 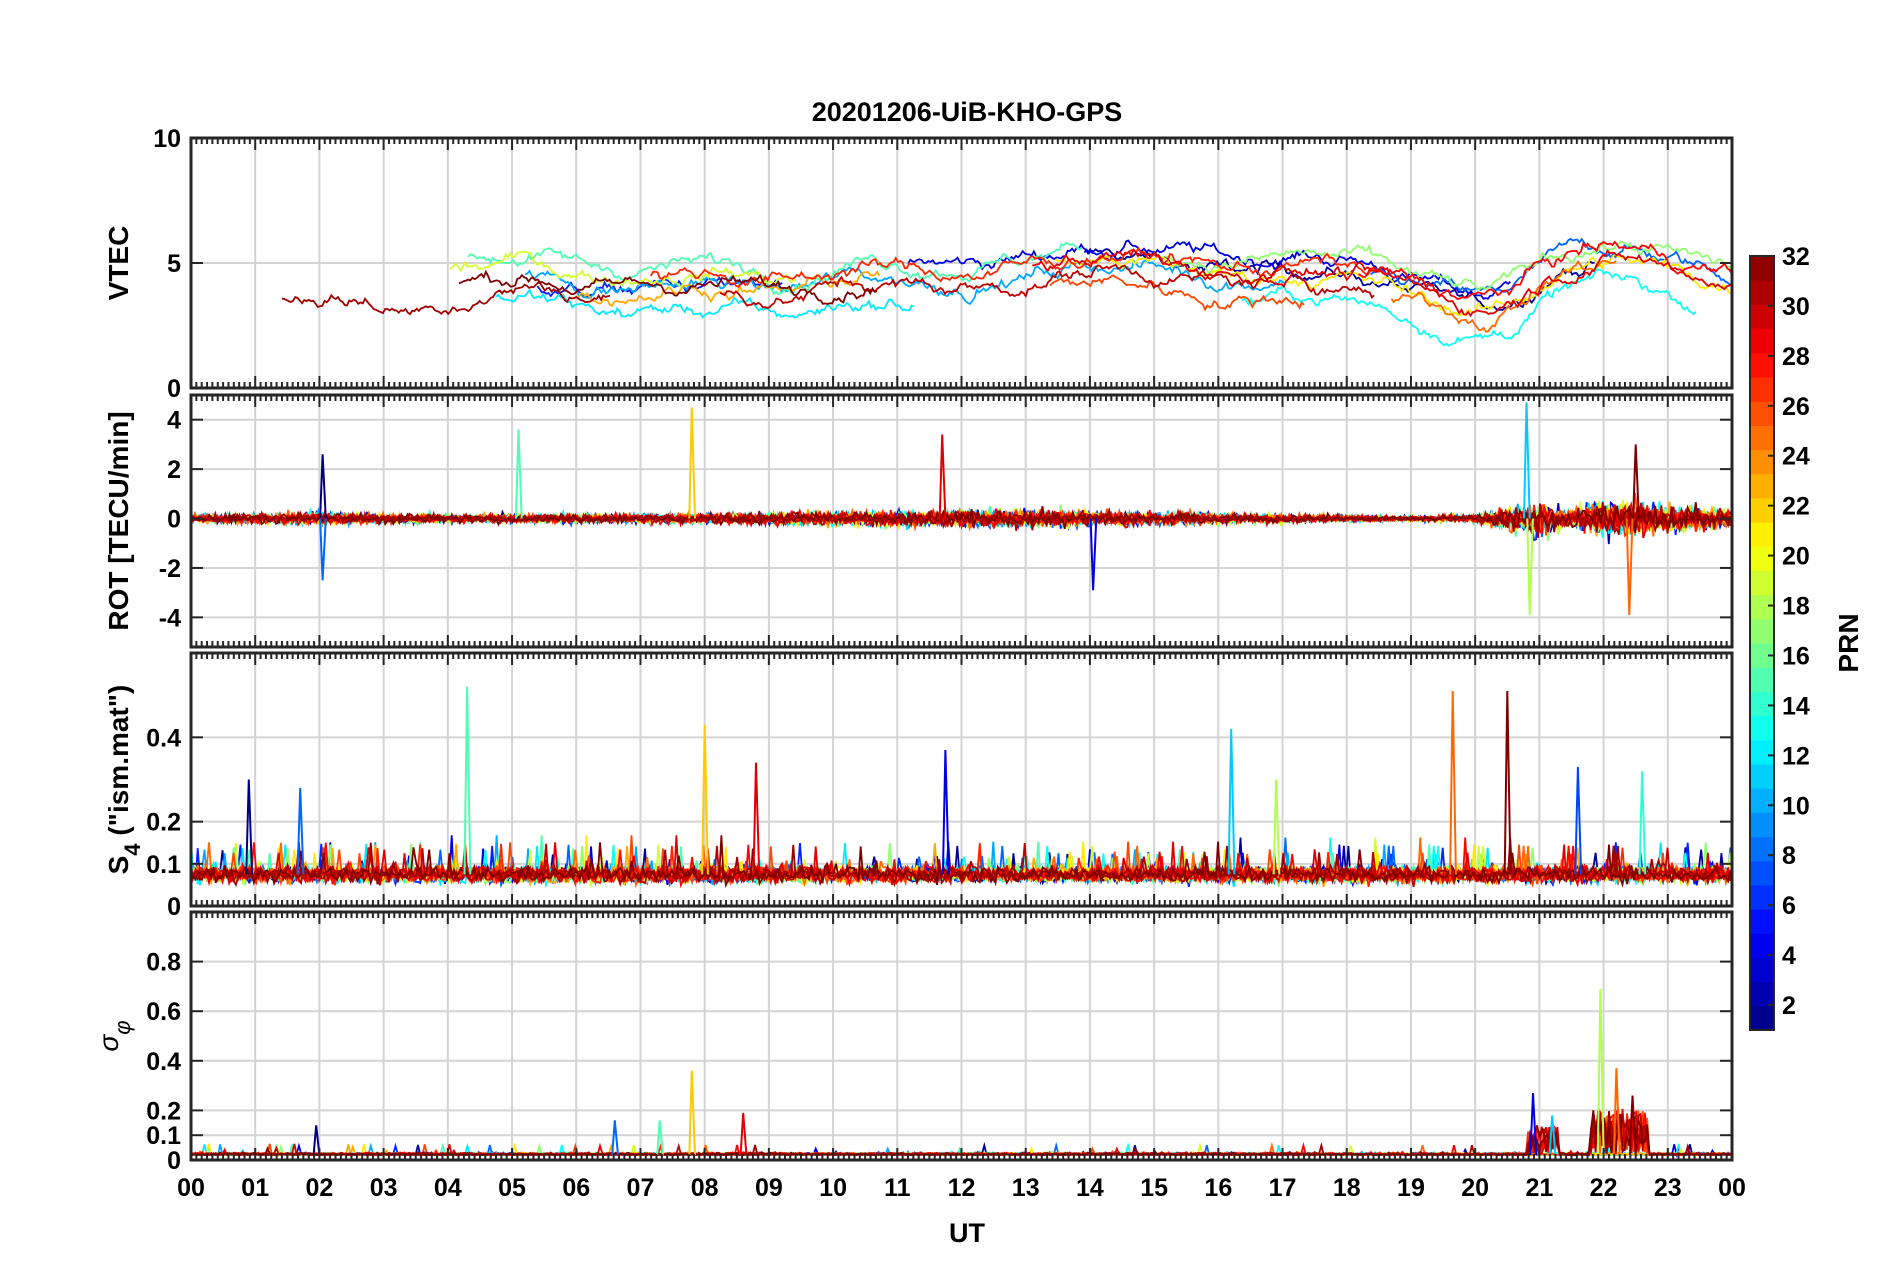 I want to click on colorbar-label: PRN, so click(x=1848, y=642).